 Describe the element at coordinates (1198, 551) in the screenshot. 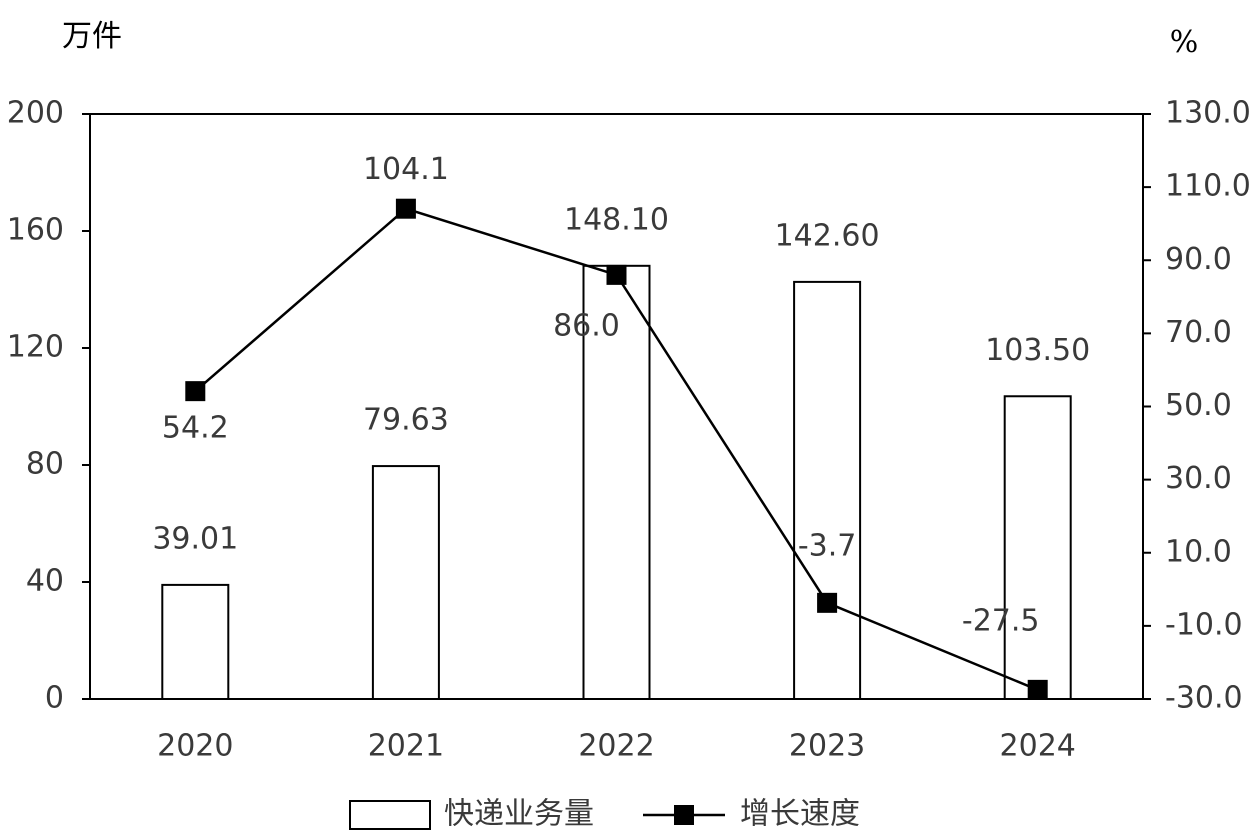

I see `y2-tick-label: 10.0` at that location.